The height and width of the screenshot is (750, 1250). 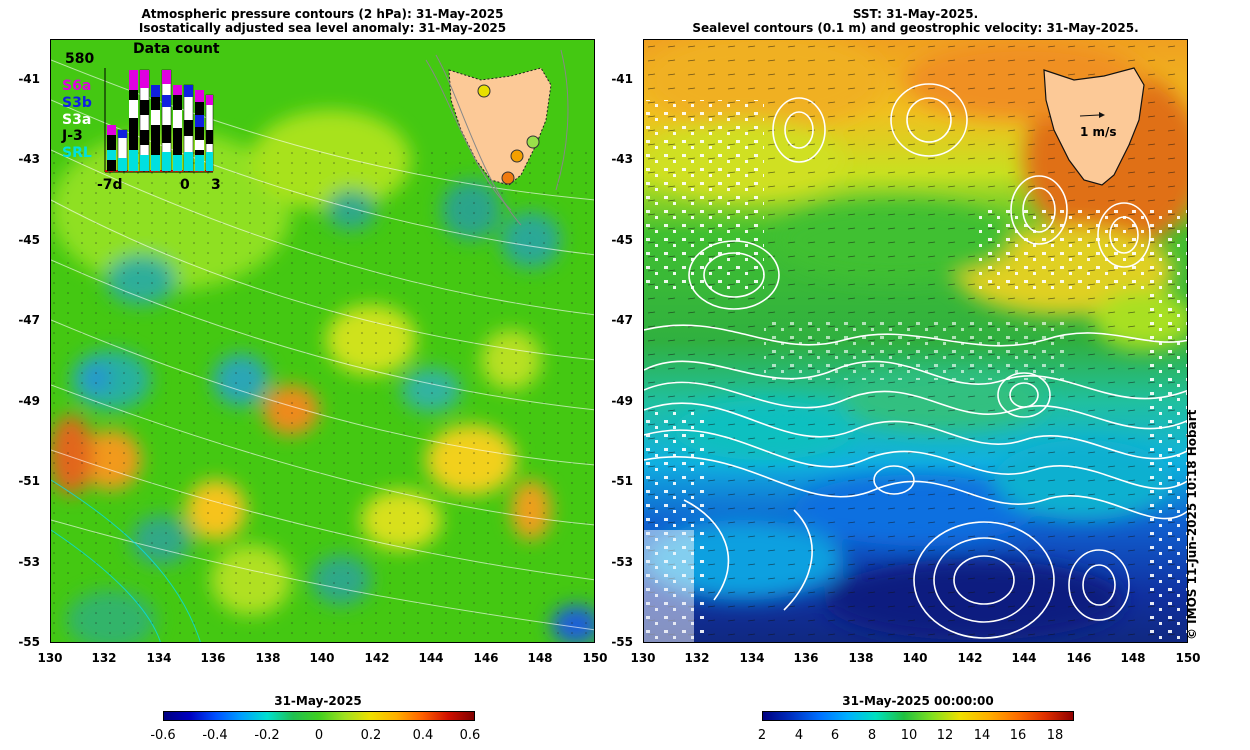 I want to click on left-colorbar-label: -0.6, so click(x=163, y=735).